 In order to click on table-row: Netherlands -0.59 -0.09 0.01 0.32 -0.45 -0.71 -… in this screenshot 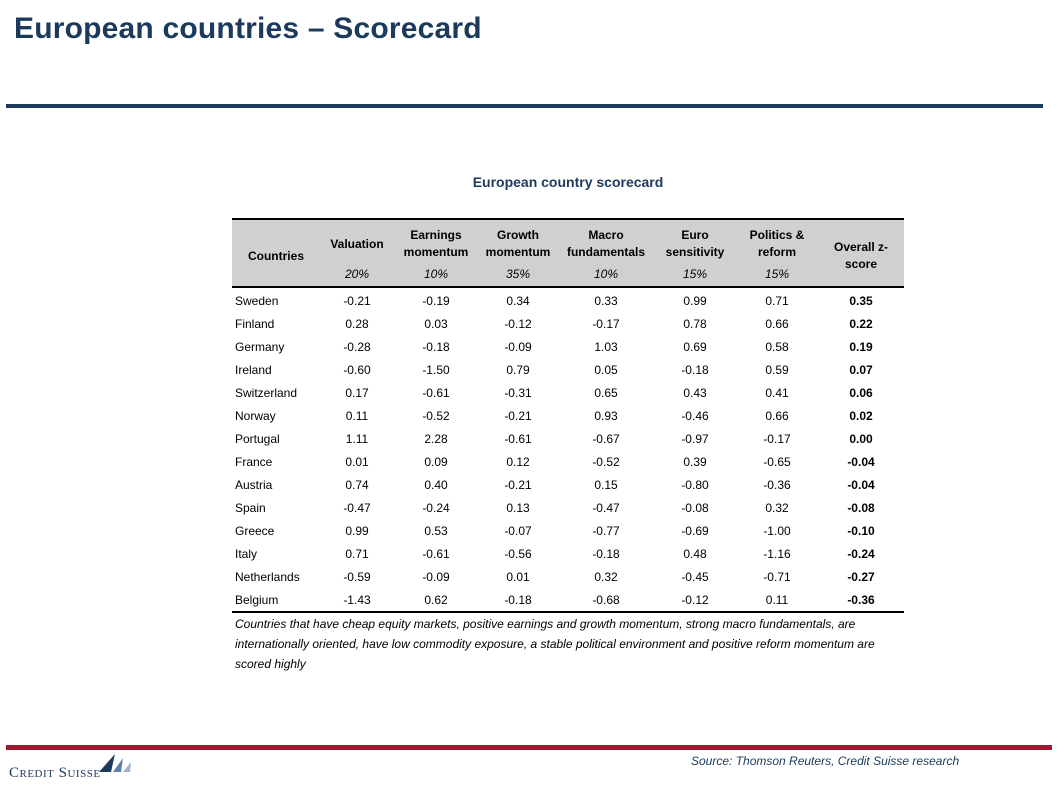, I will do `click(568, 576)`.